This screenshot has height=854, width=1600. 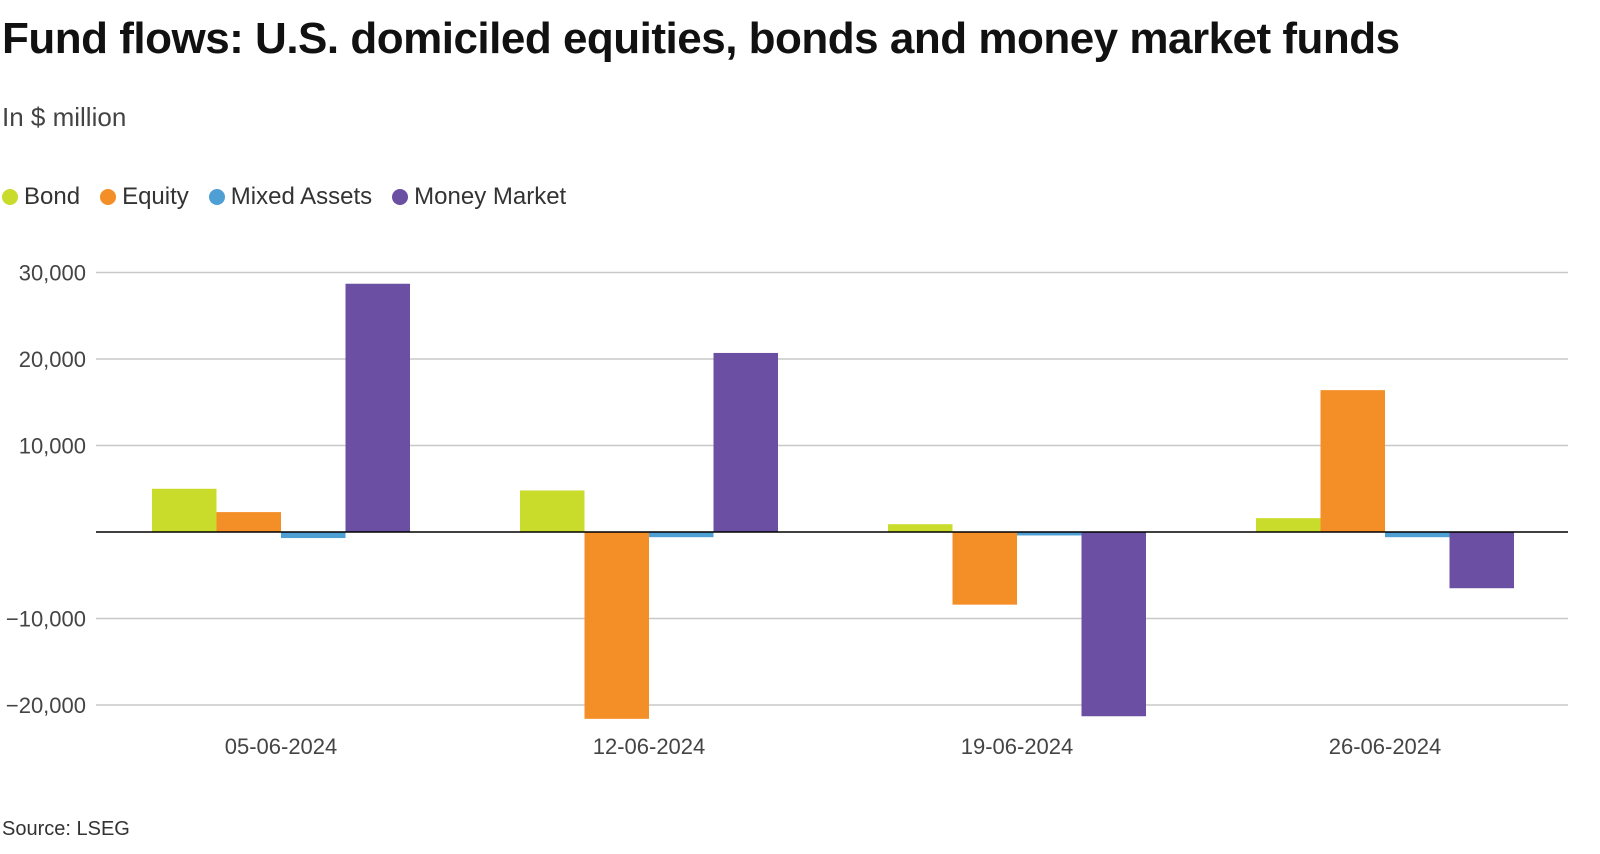 What do you see at coordinates (649, 746) in the screenshot?
I see `x-tick-label: 12-06-2024` at bounding box center [649, 746].